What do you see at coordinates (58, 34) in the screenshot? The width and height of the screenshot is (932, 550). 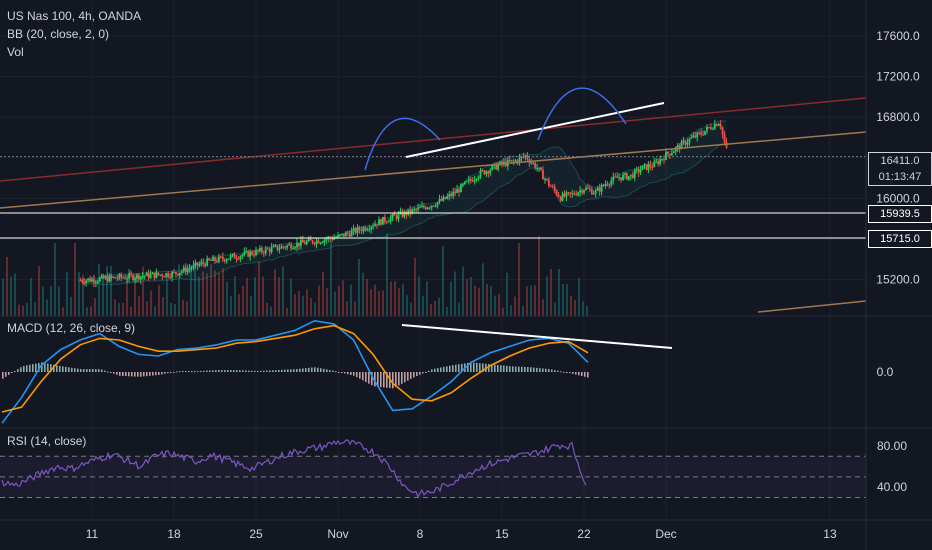 I see `bb-legend: BB (20, close, 2, 0)` at bounding box center [58, 34].